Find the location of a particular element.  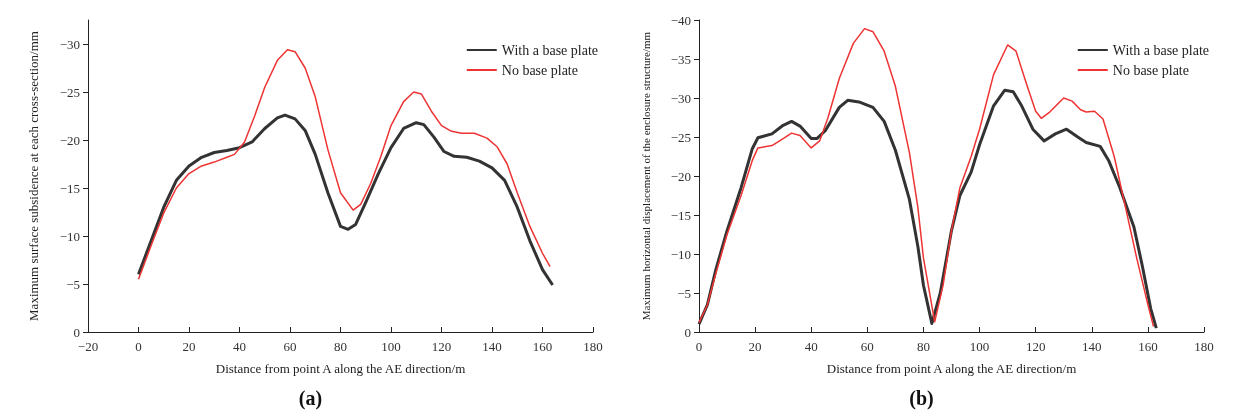

x-tick-label: −20 is located at coordinates (88, 346).